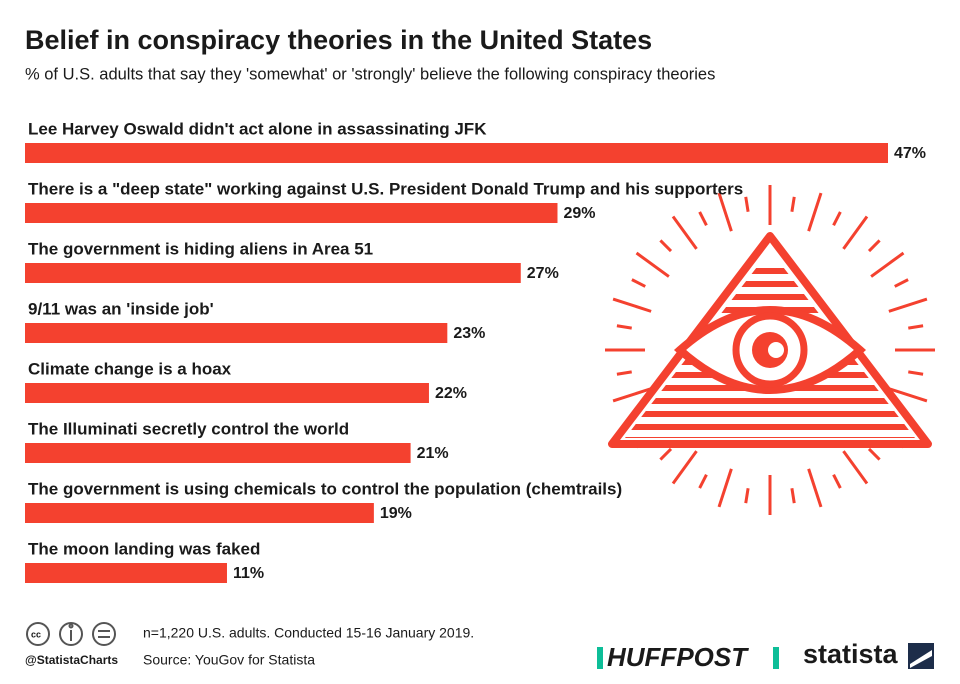  Describe the element at coordinates (469, 333) in the screenshot. I see `value-label: 23%` at that location.